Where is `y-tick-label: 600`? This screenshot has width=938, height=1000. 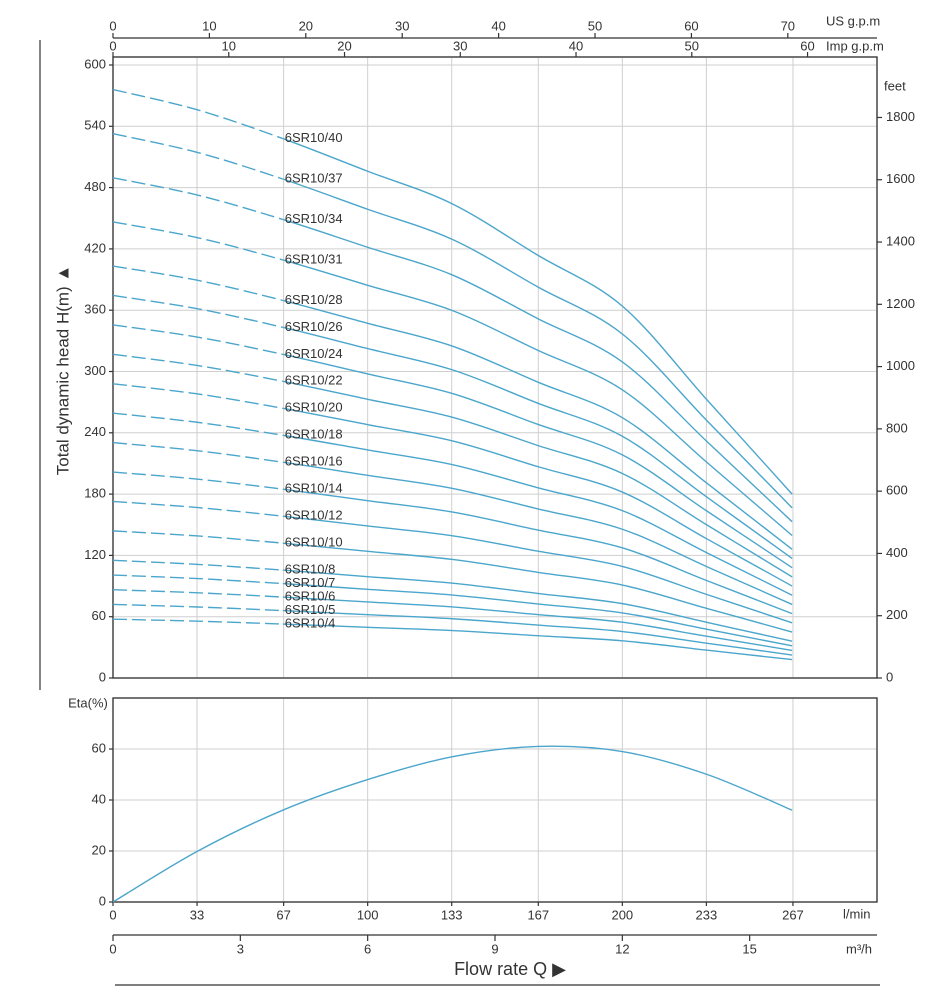
y-tick-label: 600 is located at coordinates (95, 63).